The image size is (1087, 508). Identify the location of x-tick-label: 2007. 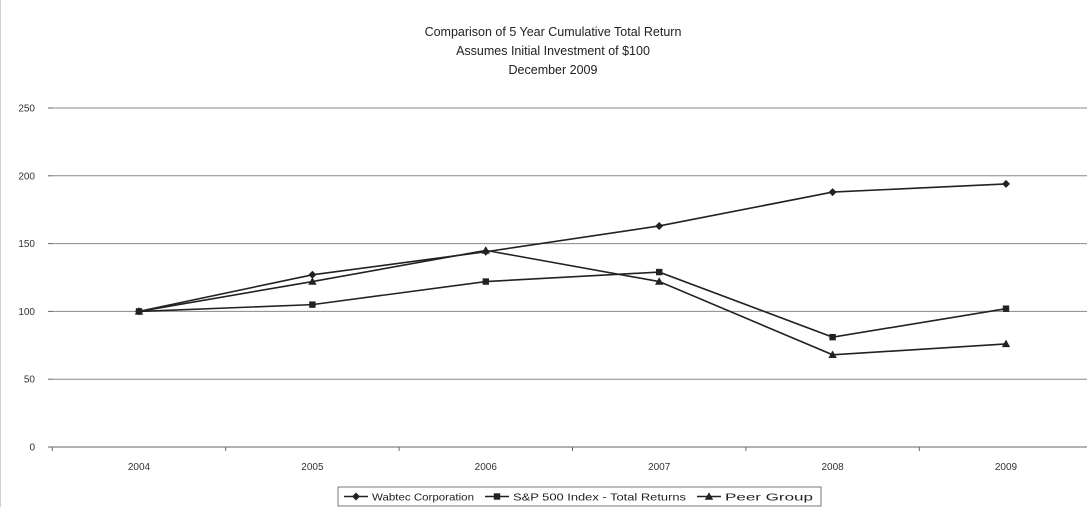
(659, 467).